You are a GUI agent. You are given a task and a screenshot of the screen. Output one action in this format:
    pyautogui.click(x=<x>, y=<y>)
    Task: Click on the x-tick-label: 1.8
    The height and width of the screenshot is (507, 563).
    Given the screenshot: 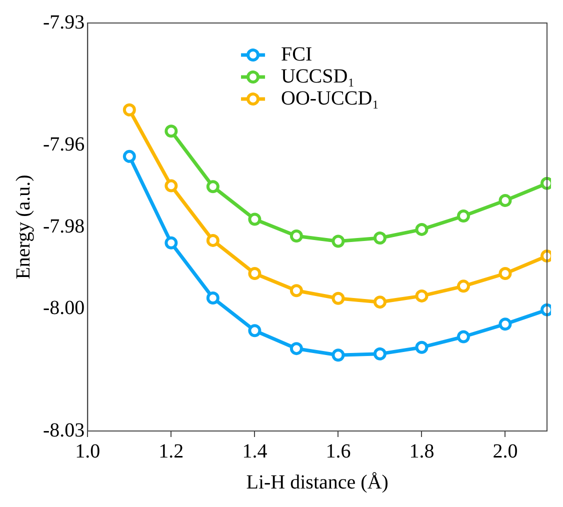 What is the action you would take?
    pyautogui.click(x=421, y=451)
    